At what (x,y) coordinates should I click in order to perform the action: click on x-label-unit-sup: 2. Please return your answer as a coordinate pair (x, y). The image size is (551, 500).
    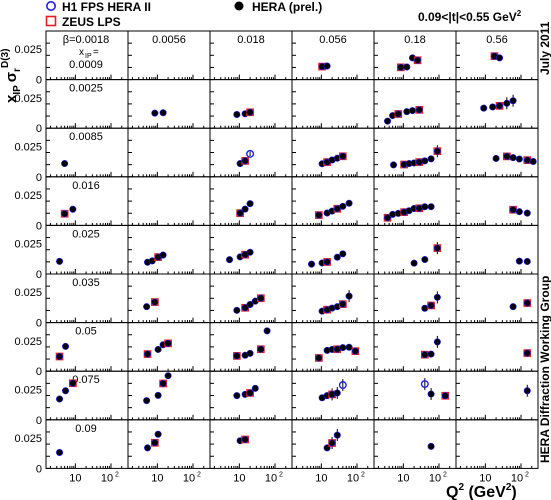
    Looking at the image, I should click on (509, 487).